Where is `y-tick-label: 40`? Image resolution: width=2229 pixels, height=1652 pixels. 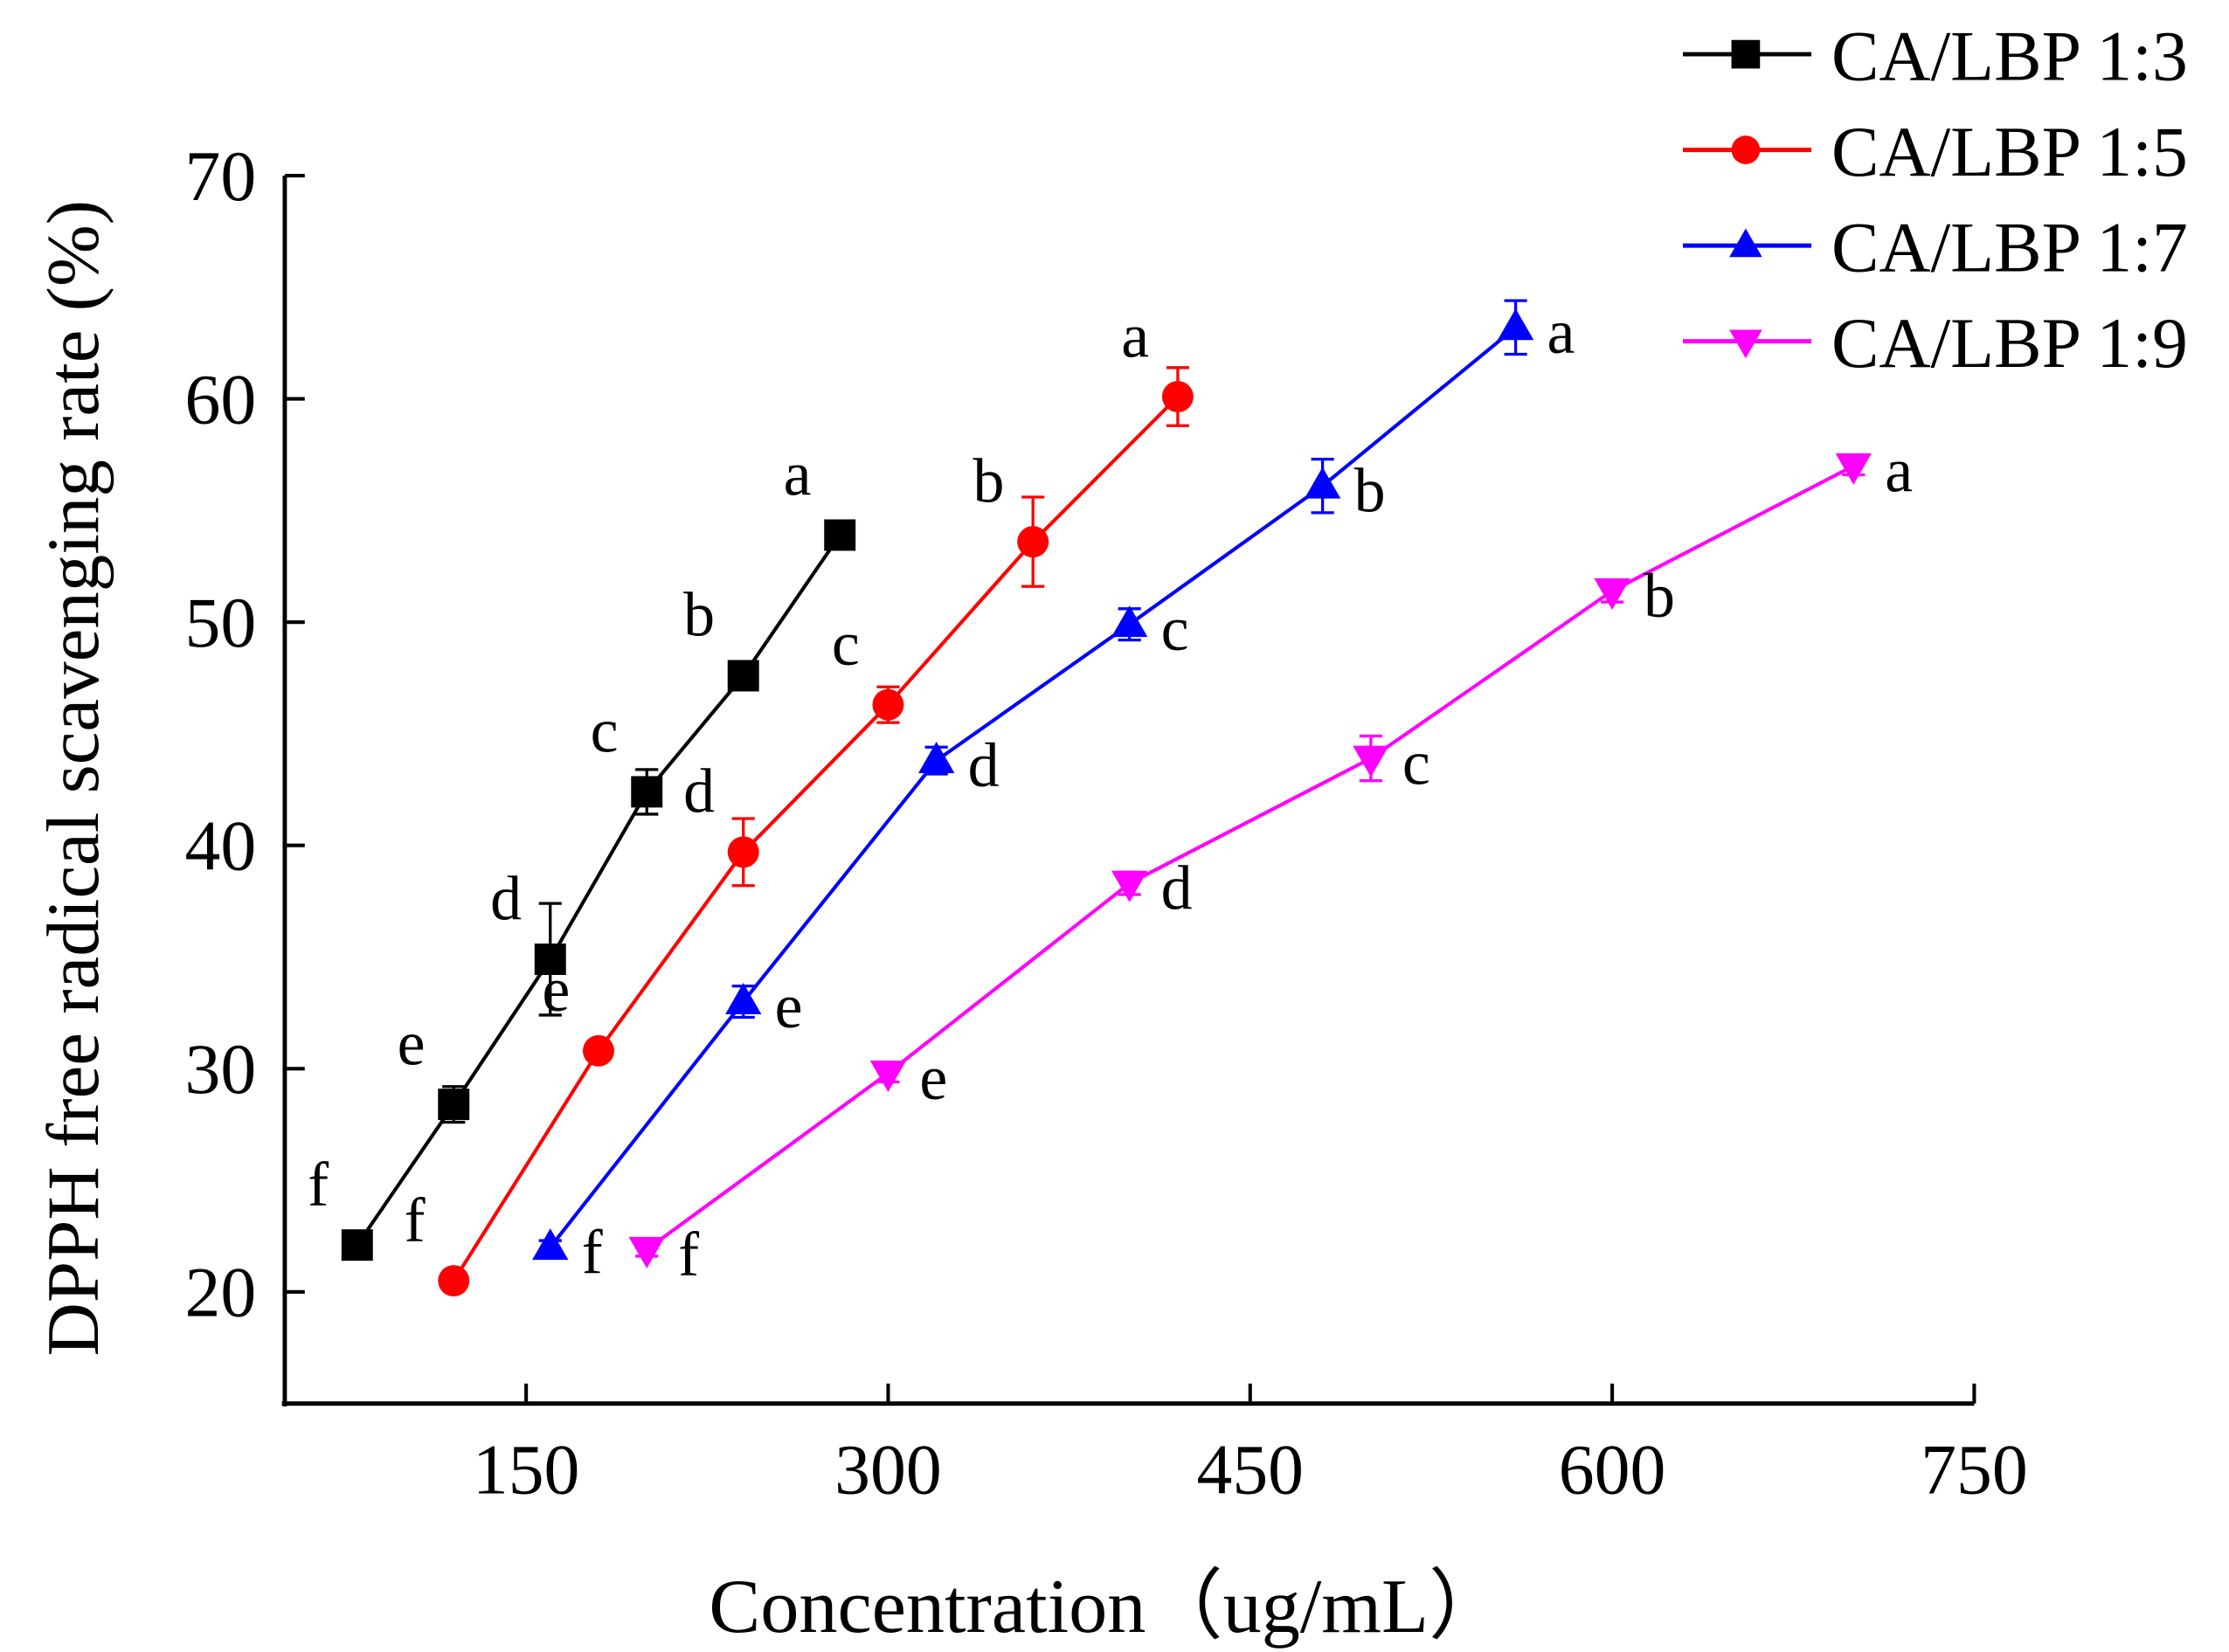 y-tick-label: 40 is located at coordinates (221, 845).